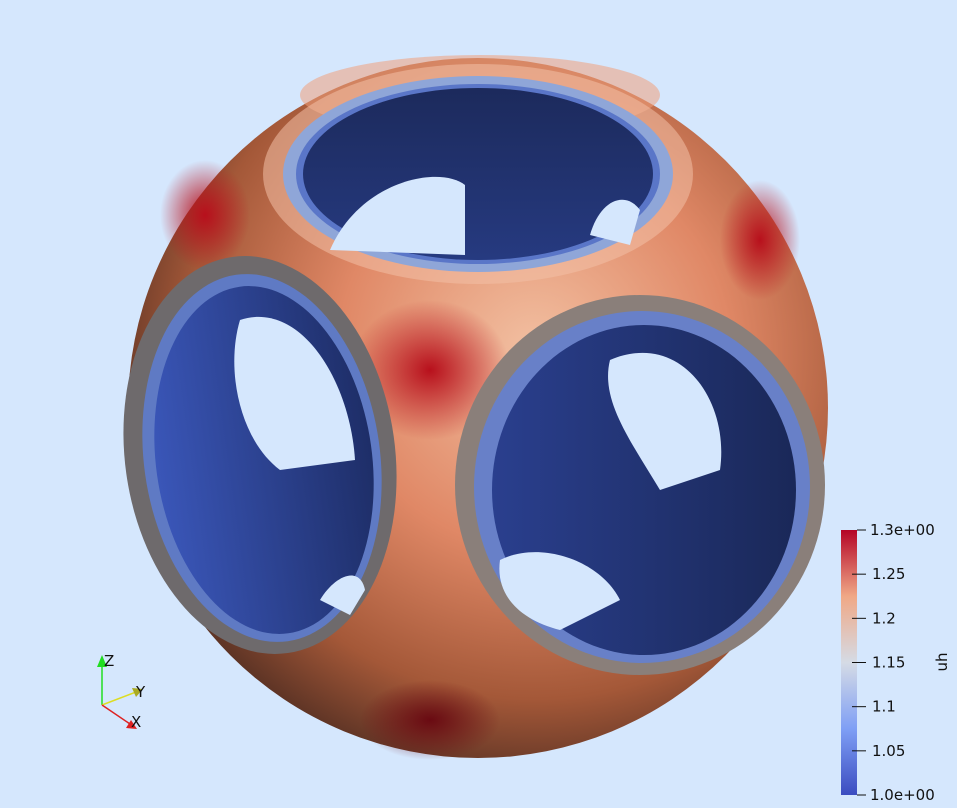 The width and height of the screenshot is (957, 808). What do you see at coordinates (109, 661) in the screenshot?
I see `z-axis-label: Z` at bounding box center [109, 661].